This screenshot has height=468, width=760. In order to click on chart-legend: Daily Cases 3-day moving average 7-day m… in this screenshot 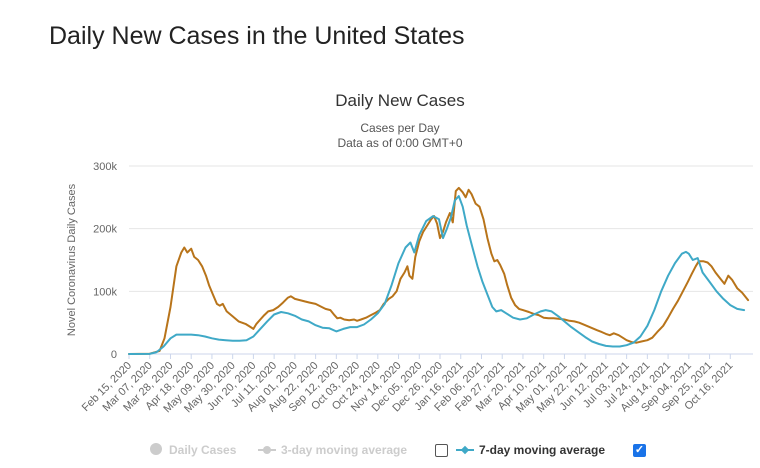, I will do `click(380, 452)`.